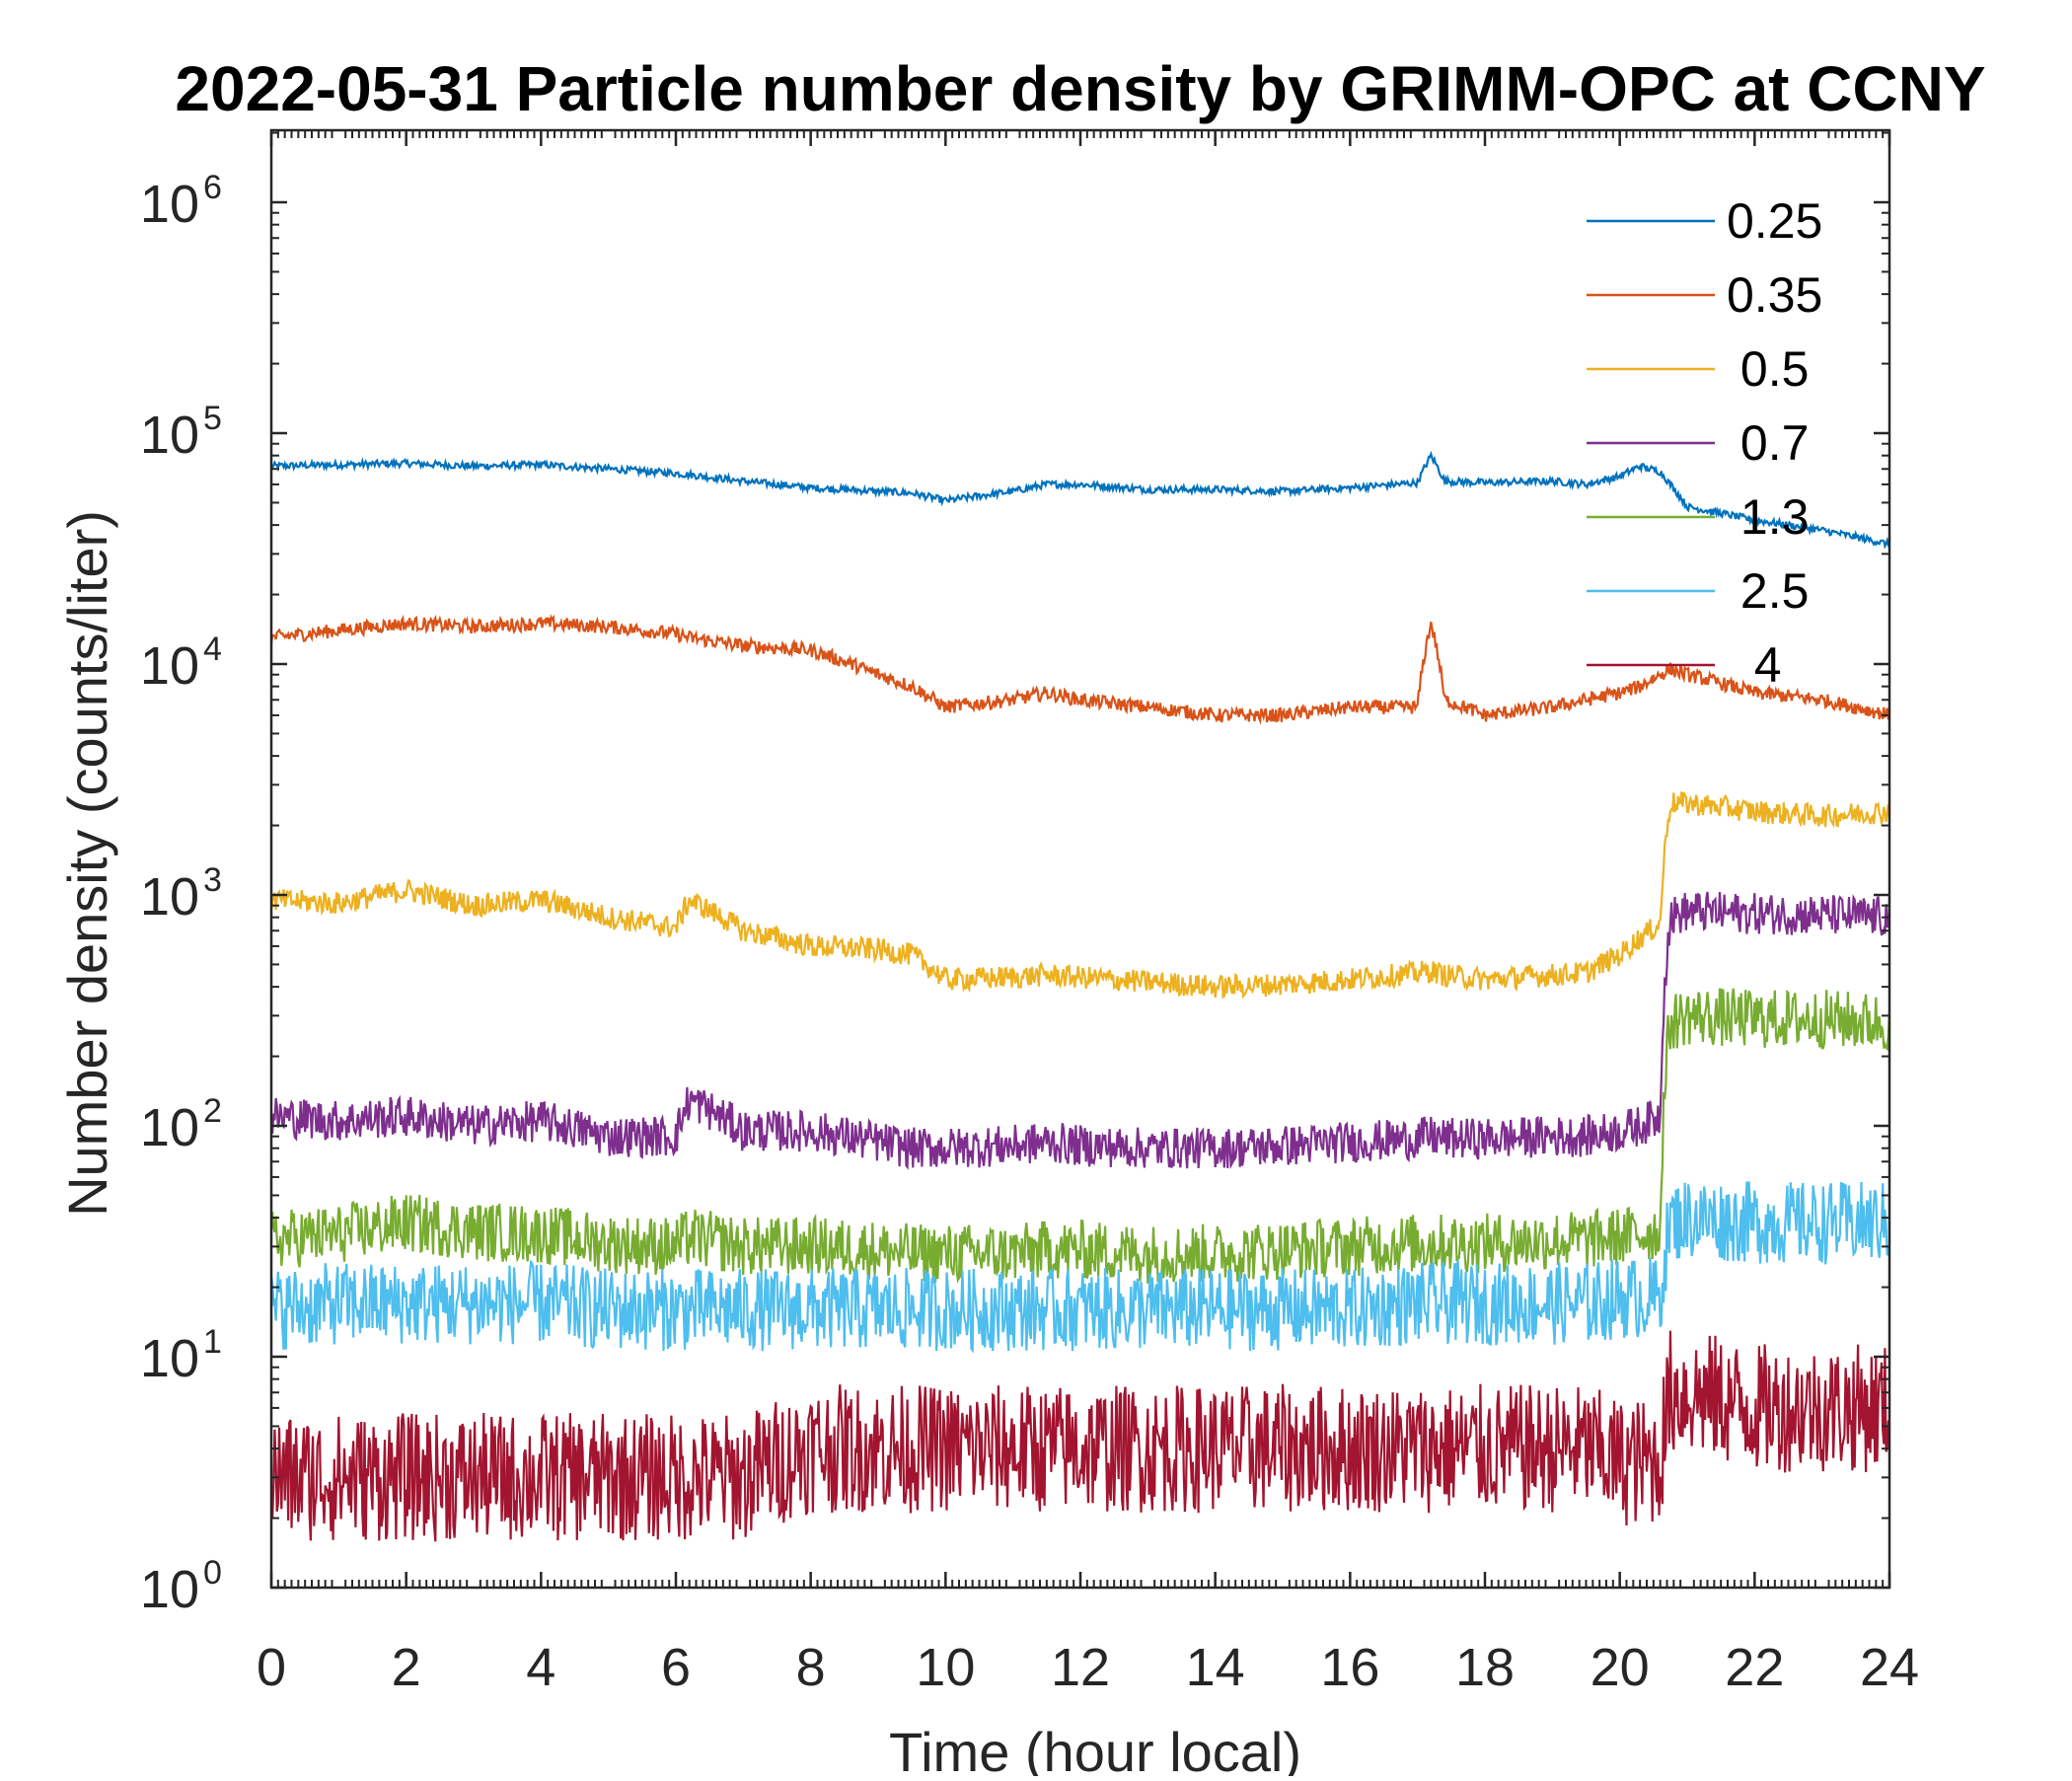  I want to click on x-tick-label: 14, so click(1216, 1667).